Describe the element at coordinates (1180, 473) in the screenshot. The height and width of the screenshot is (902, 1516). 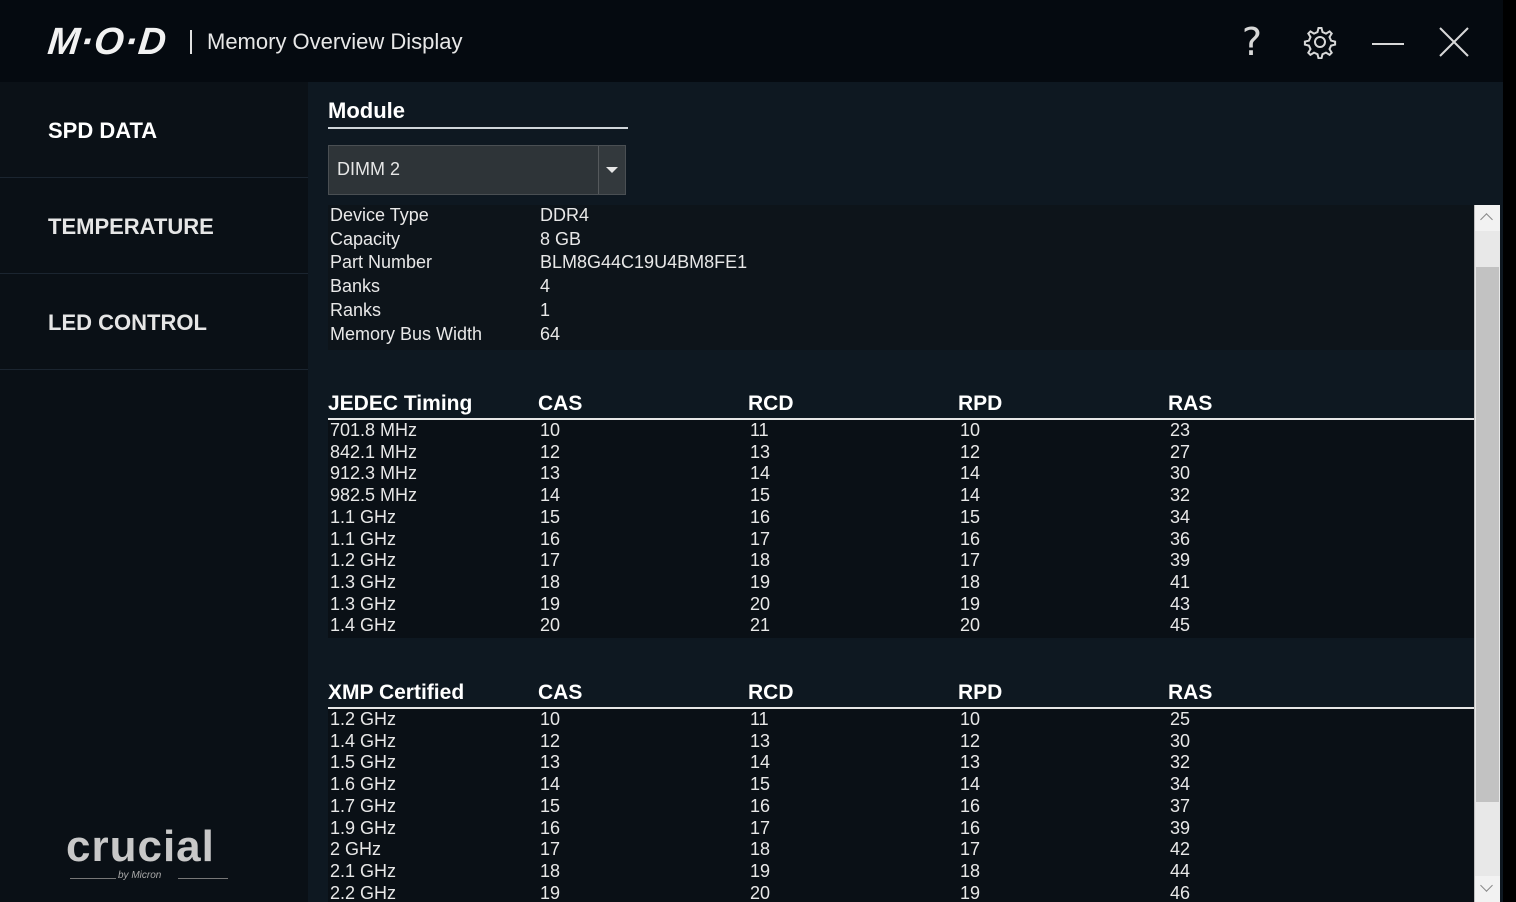
I see `table-cell: 30` at that location.